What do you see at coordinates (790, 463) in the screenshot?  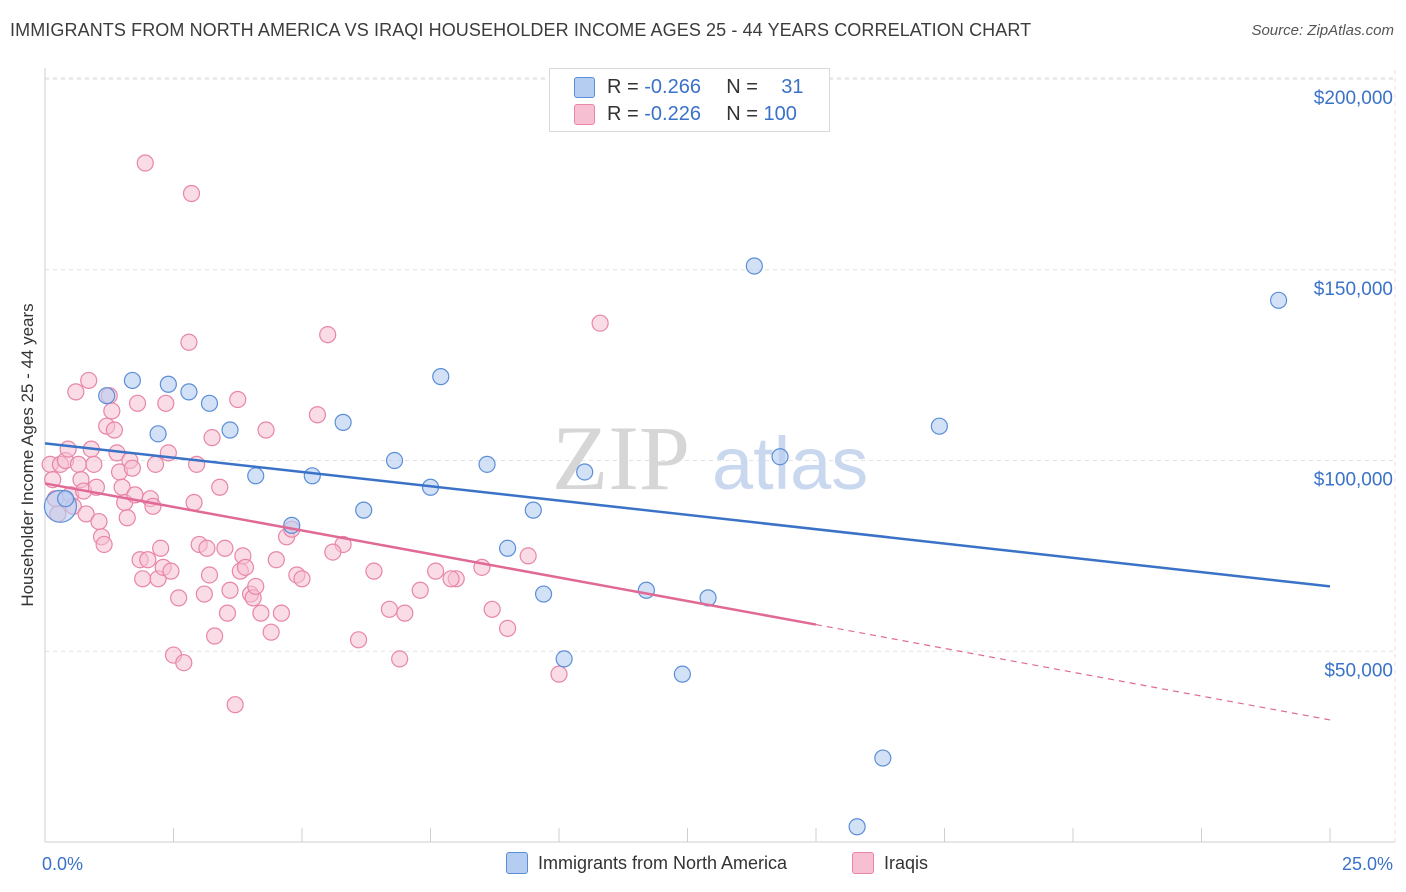 I see `watermark-atlas: atlas` at bounding box center [790, 463].